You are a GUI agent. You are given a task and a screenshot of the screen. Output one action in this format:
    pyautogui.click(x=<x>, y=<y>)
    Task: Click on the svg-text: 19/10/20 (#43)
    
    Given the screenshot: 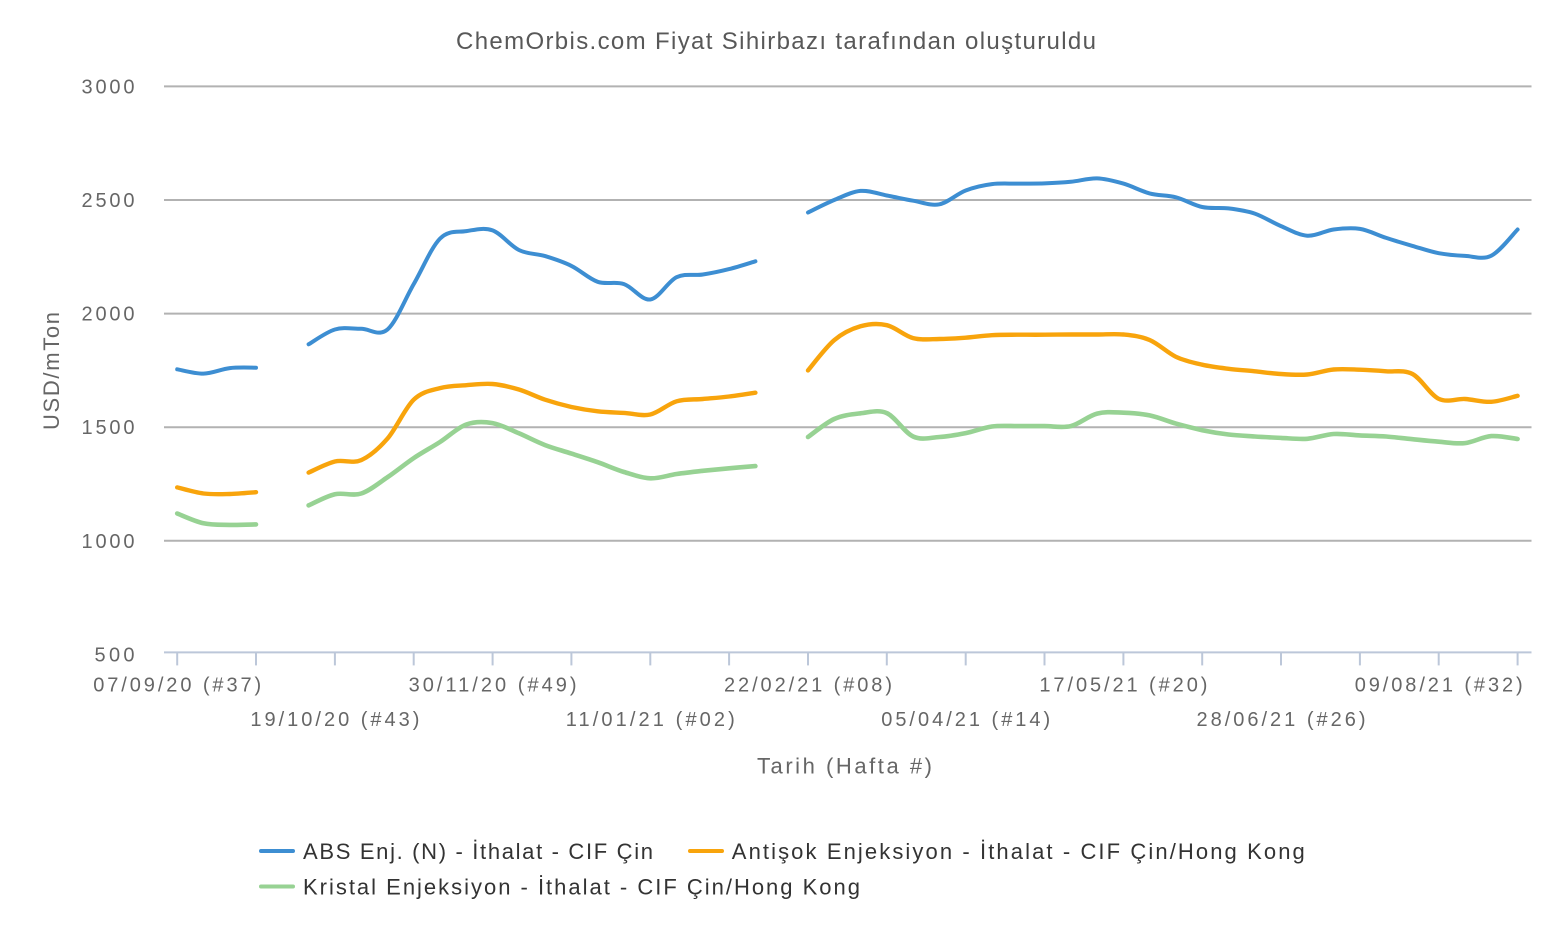 What is the action you would take?
    pyautogui.click(x=334, y=720)
    